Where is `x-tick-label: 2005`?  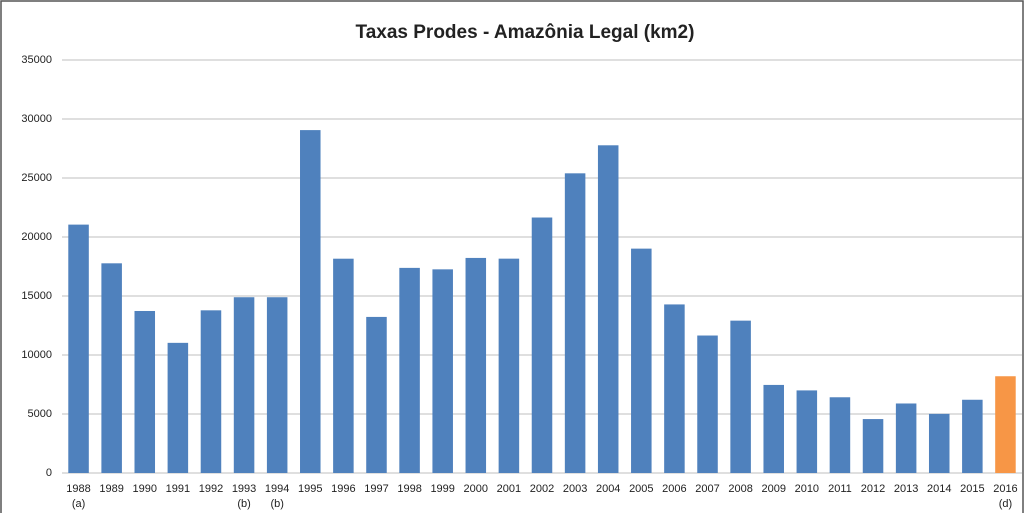 x-tick-label: 2005 is located at coordinates (641, 489).